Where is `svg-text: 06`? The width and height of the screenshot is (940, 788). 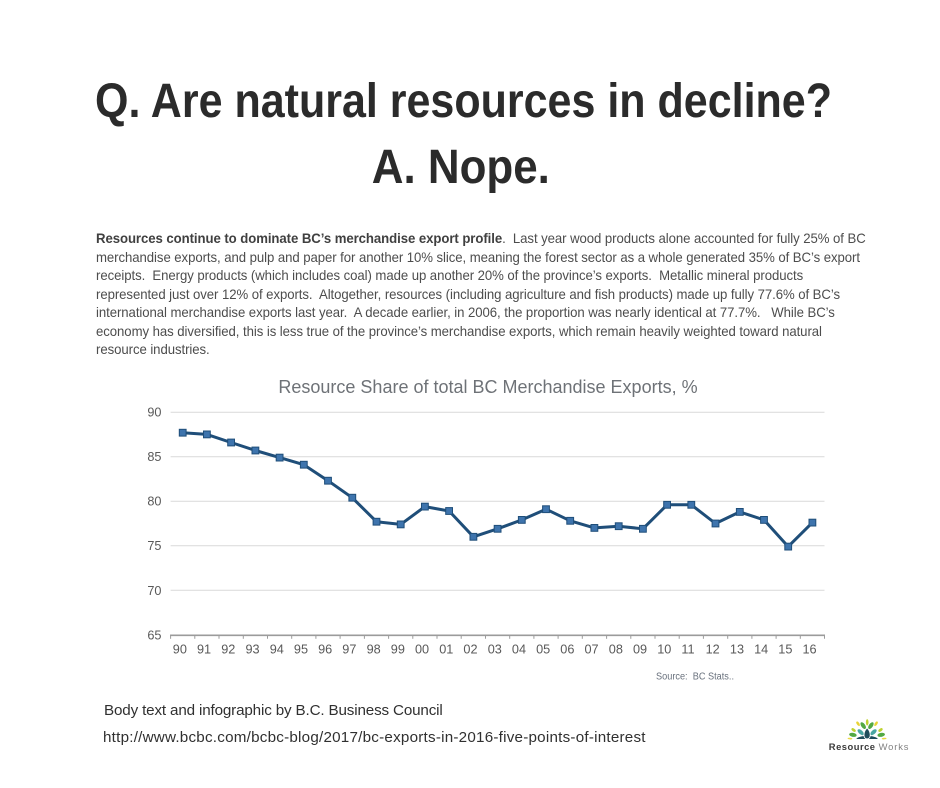 svg-text: 06 is located at coordinates (567, 650).